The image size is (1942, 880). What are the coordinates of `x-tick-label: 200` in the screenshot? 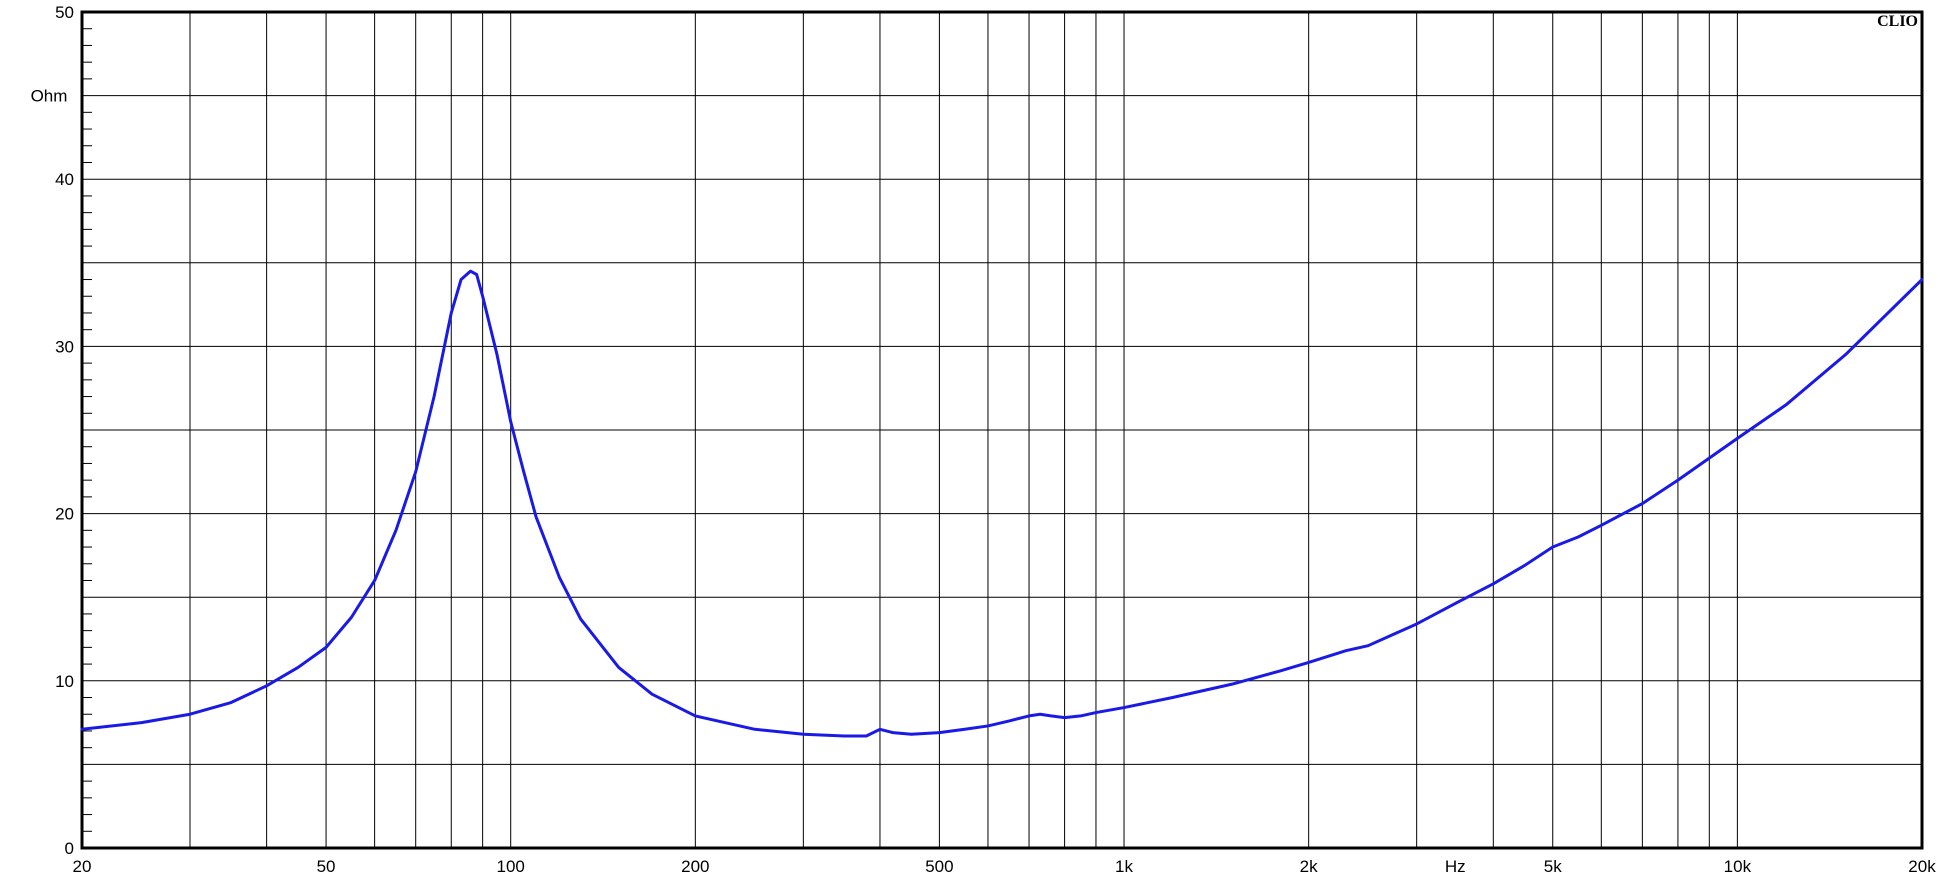 It's located at (695, 866).